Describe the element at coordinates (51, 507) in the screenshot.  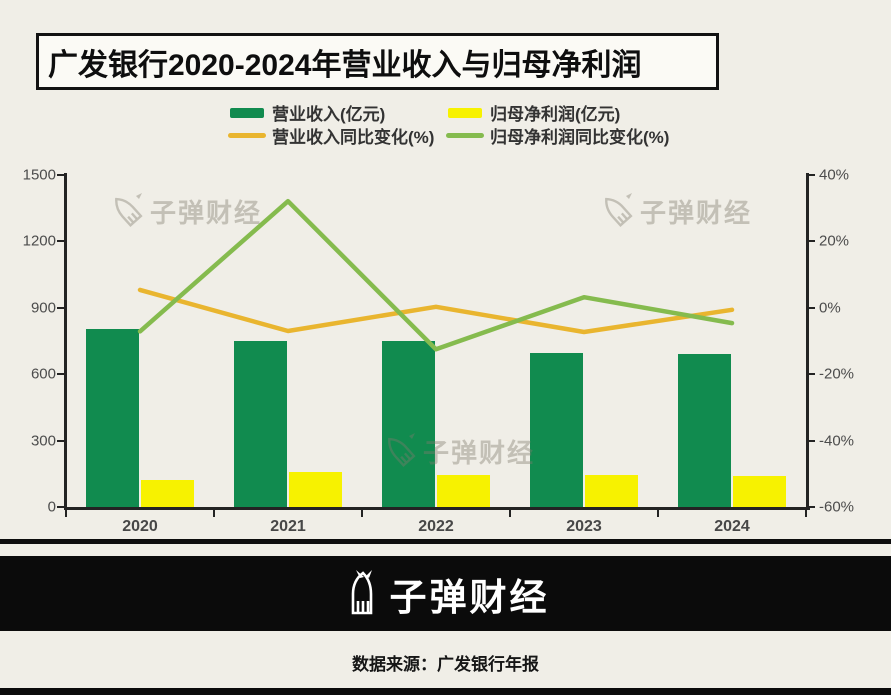
I see `y-axis-left-label: 0` at that location.